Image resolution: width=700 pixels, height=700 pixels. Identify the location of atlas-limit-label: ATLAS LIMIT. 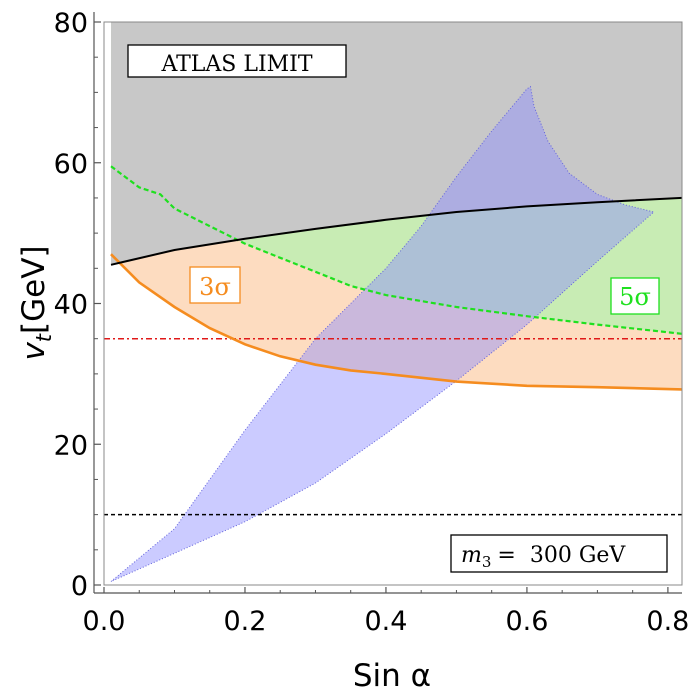
(237, 61).